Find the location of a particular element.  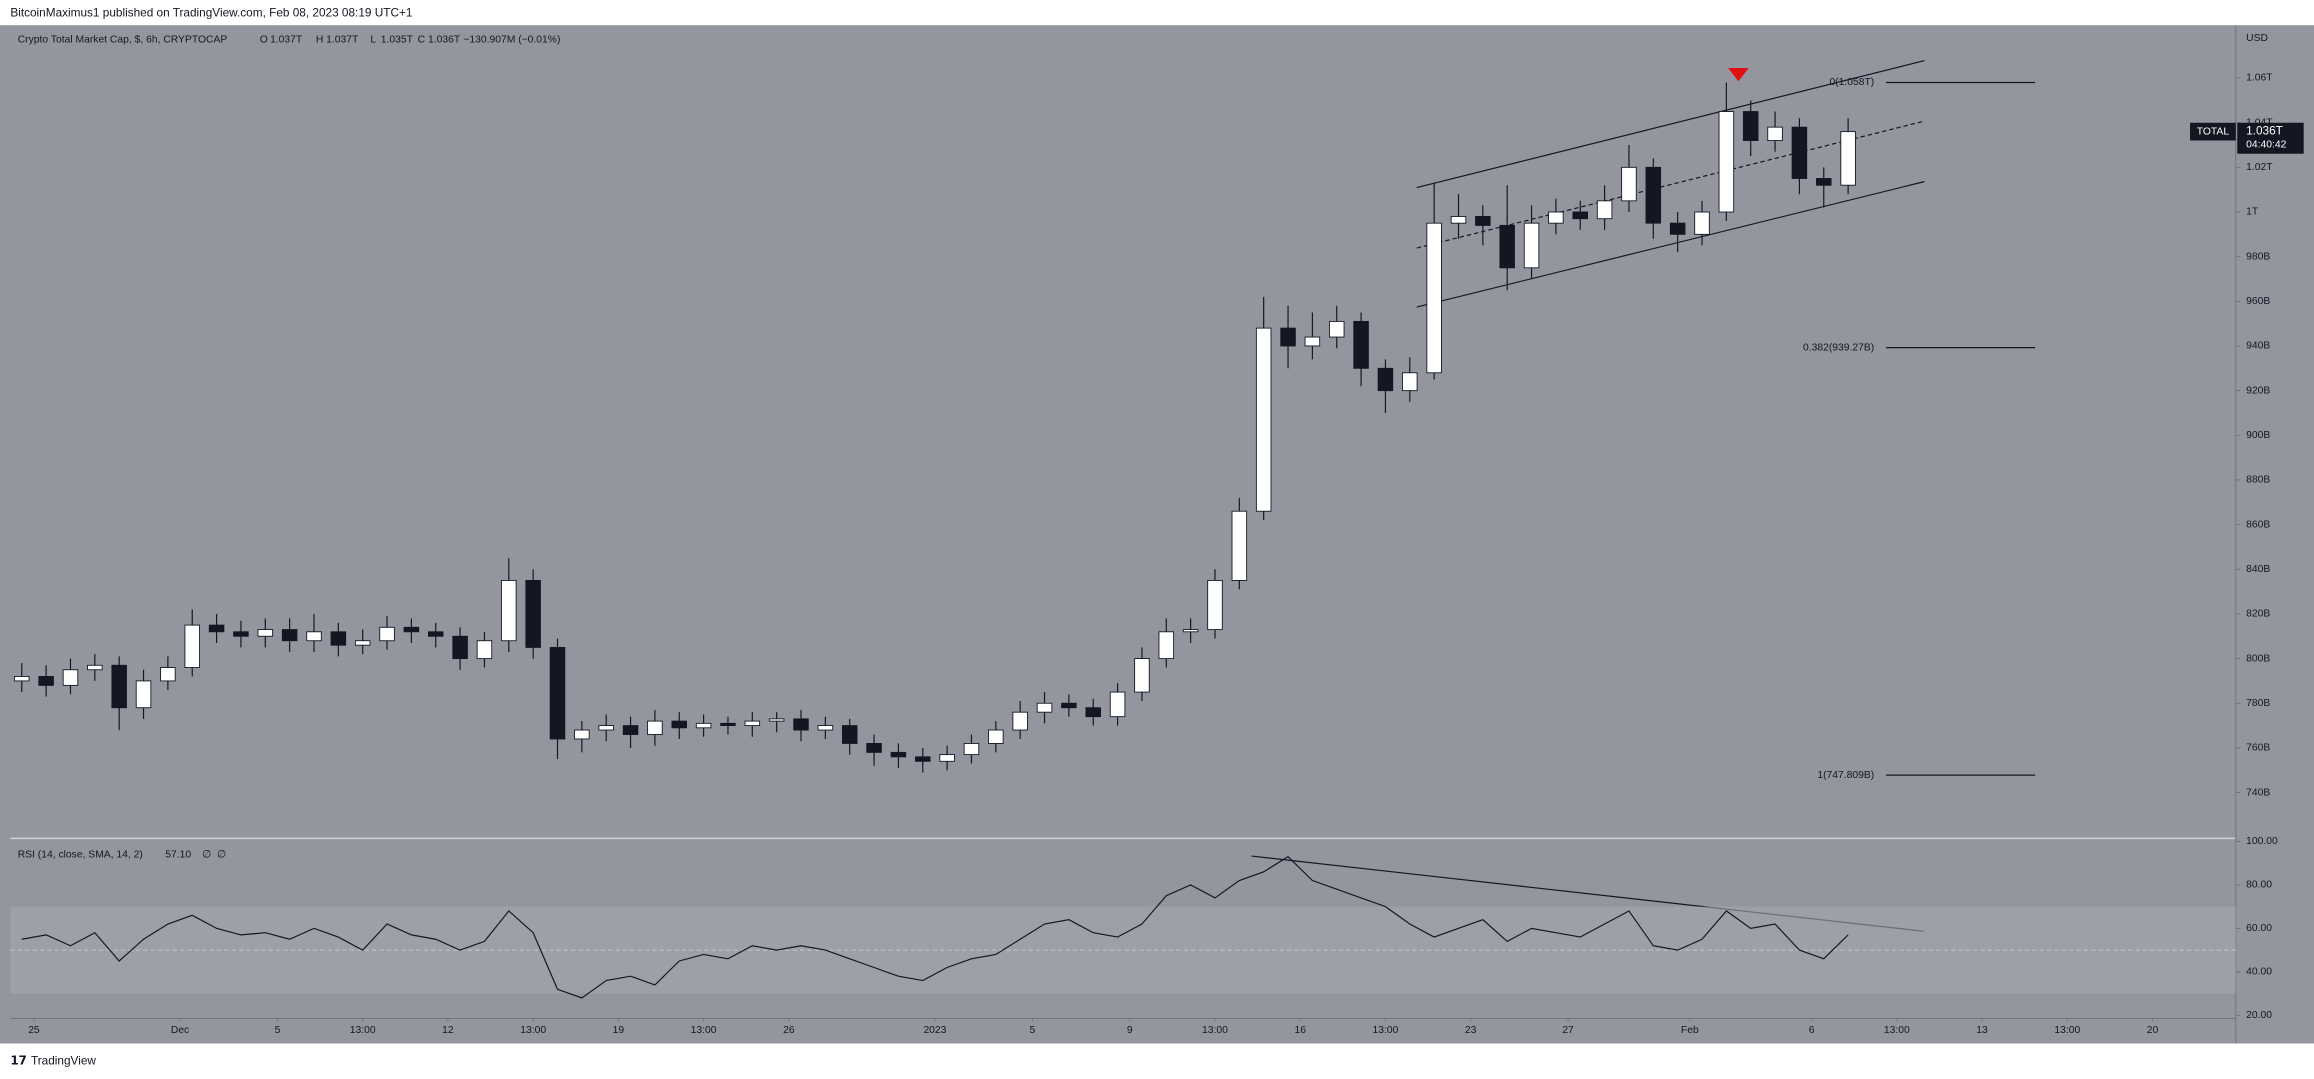

y-tick-label: 1T is located at coordinates (2252, 212).